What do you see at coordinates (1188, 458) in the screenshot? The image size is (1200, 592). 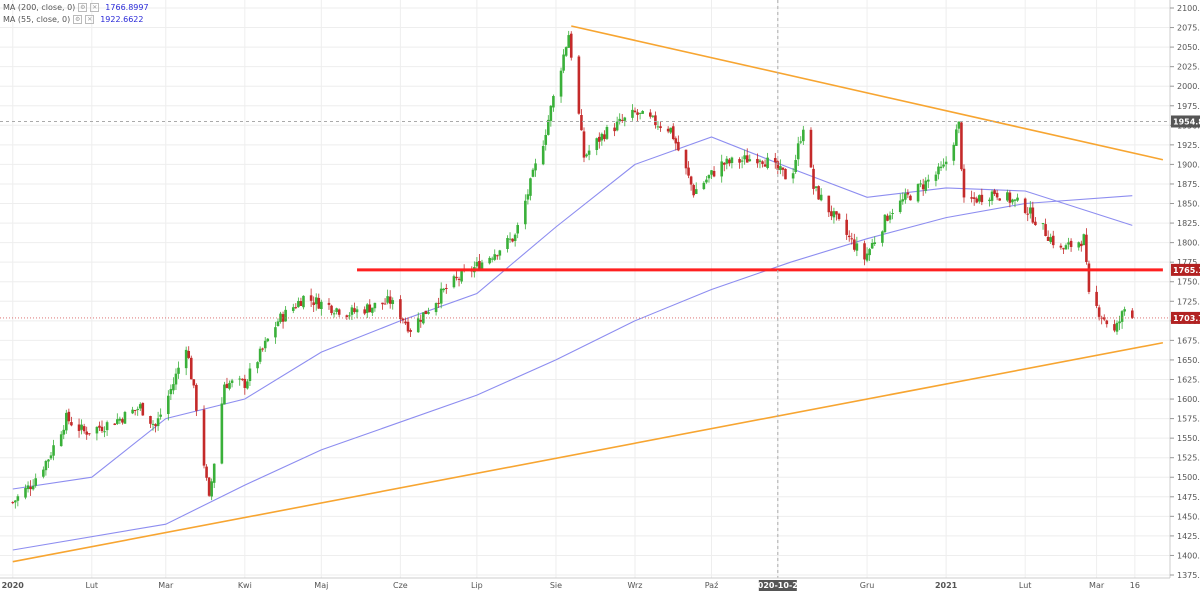 I see `price-tick-label: 1525.00` at bounding box center [1188, 458].